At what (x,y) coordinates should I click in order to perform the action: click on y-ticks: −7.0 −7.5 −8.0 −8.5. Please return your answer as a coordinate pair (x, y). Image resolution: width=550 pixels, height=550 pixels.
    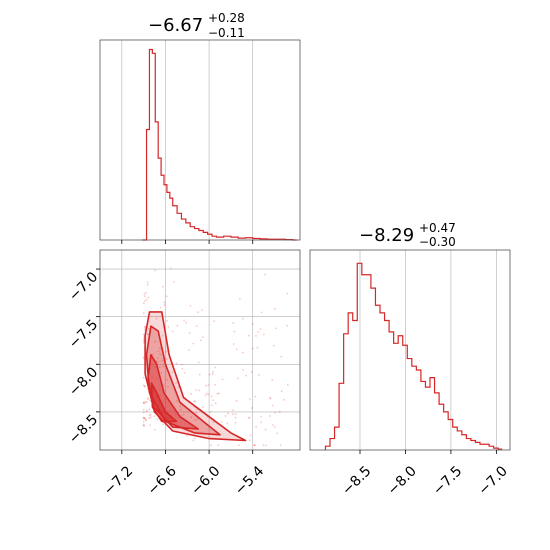
    Looking at the image, I should click on (83, 357).